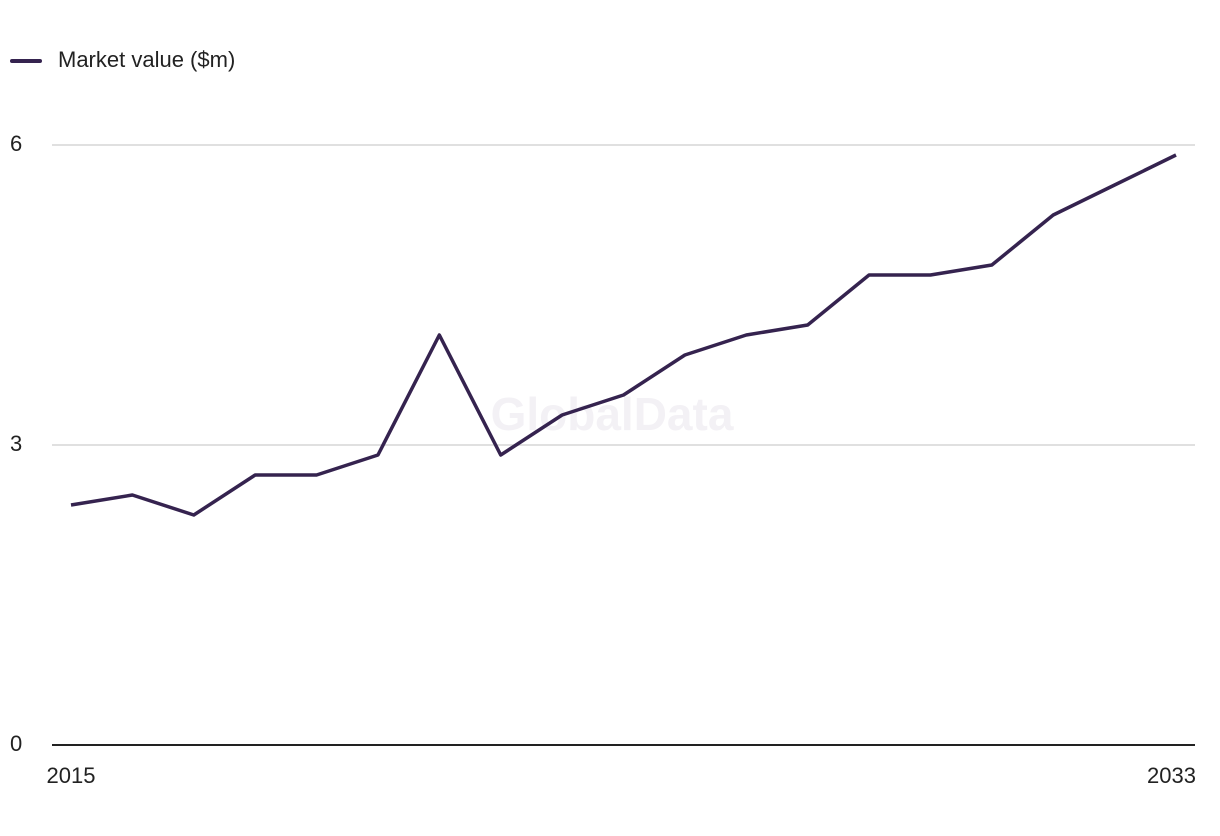  Describe the element at coordinates (146, 59) in the screenshot. I see `legend-label: Market value ($m)` at that location.